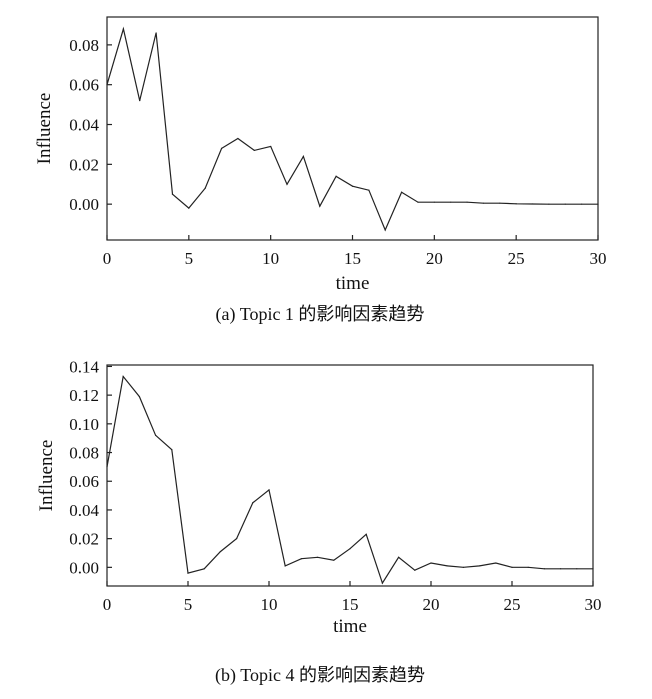  Describe the element at coordinates (84, 366) in the screenshot. I see `y-tick-label: 0.14` at that location.